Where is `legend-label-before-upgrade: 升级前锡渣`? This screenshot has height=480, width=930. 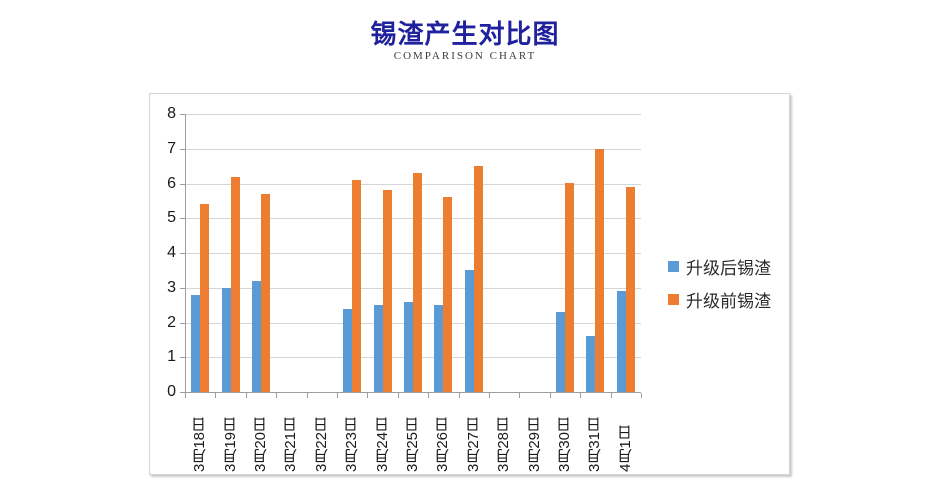 legend-label-before-upgrade: 升级前锡渣 is located at coordinates (728, 301).